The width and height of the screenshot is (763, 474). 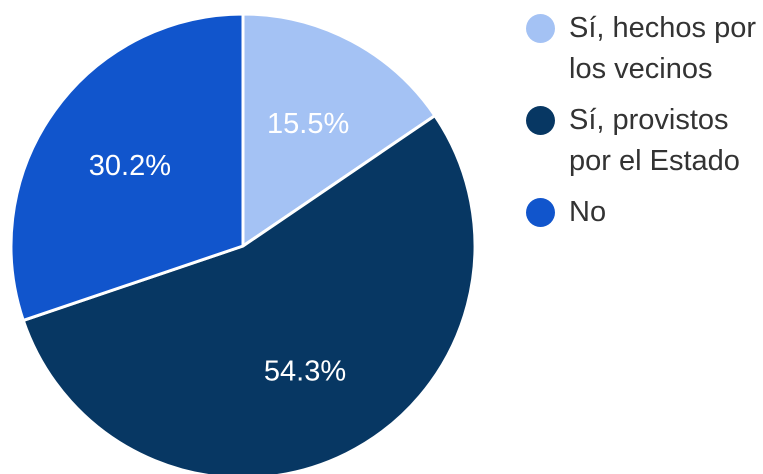 What do you see at coordinates (654, 140) in the screenshot?
I see `legend-label-estado: Sí, provistos por el Estado` at bounding box center [654, 140].